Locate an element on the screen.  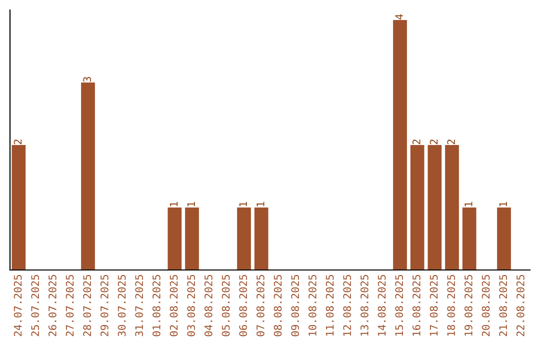
x-tick-label: 03.08.2025 is located at coordinates (191, 305).